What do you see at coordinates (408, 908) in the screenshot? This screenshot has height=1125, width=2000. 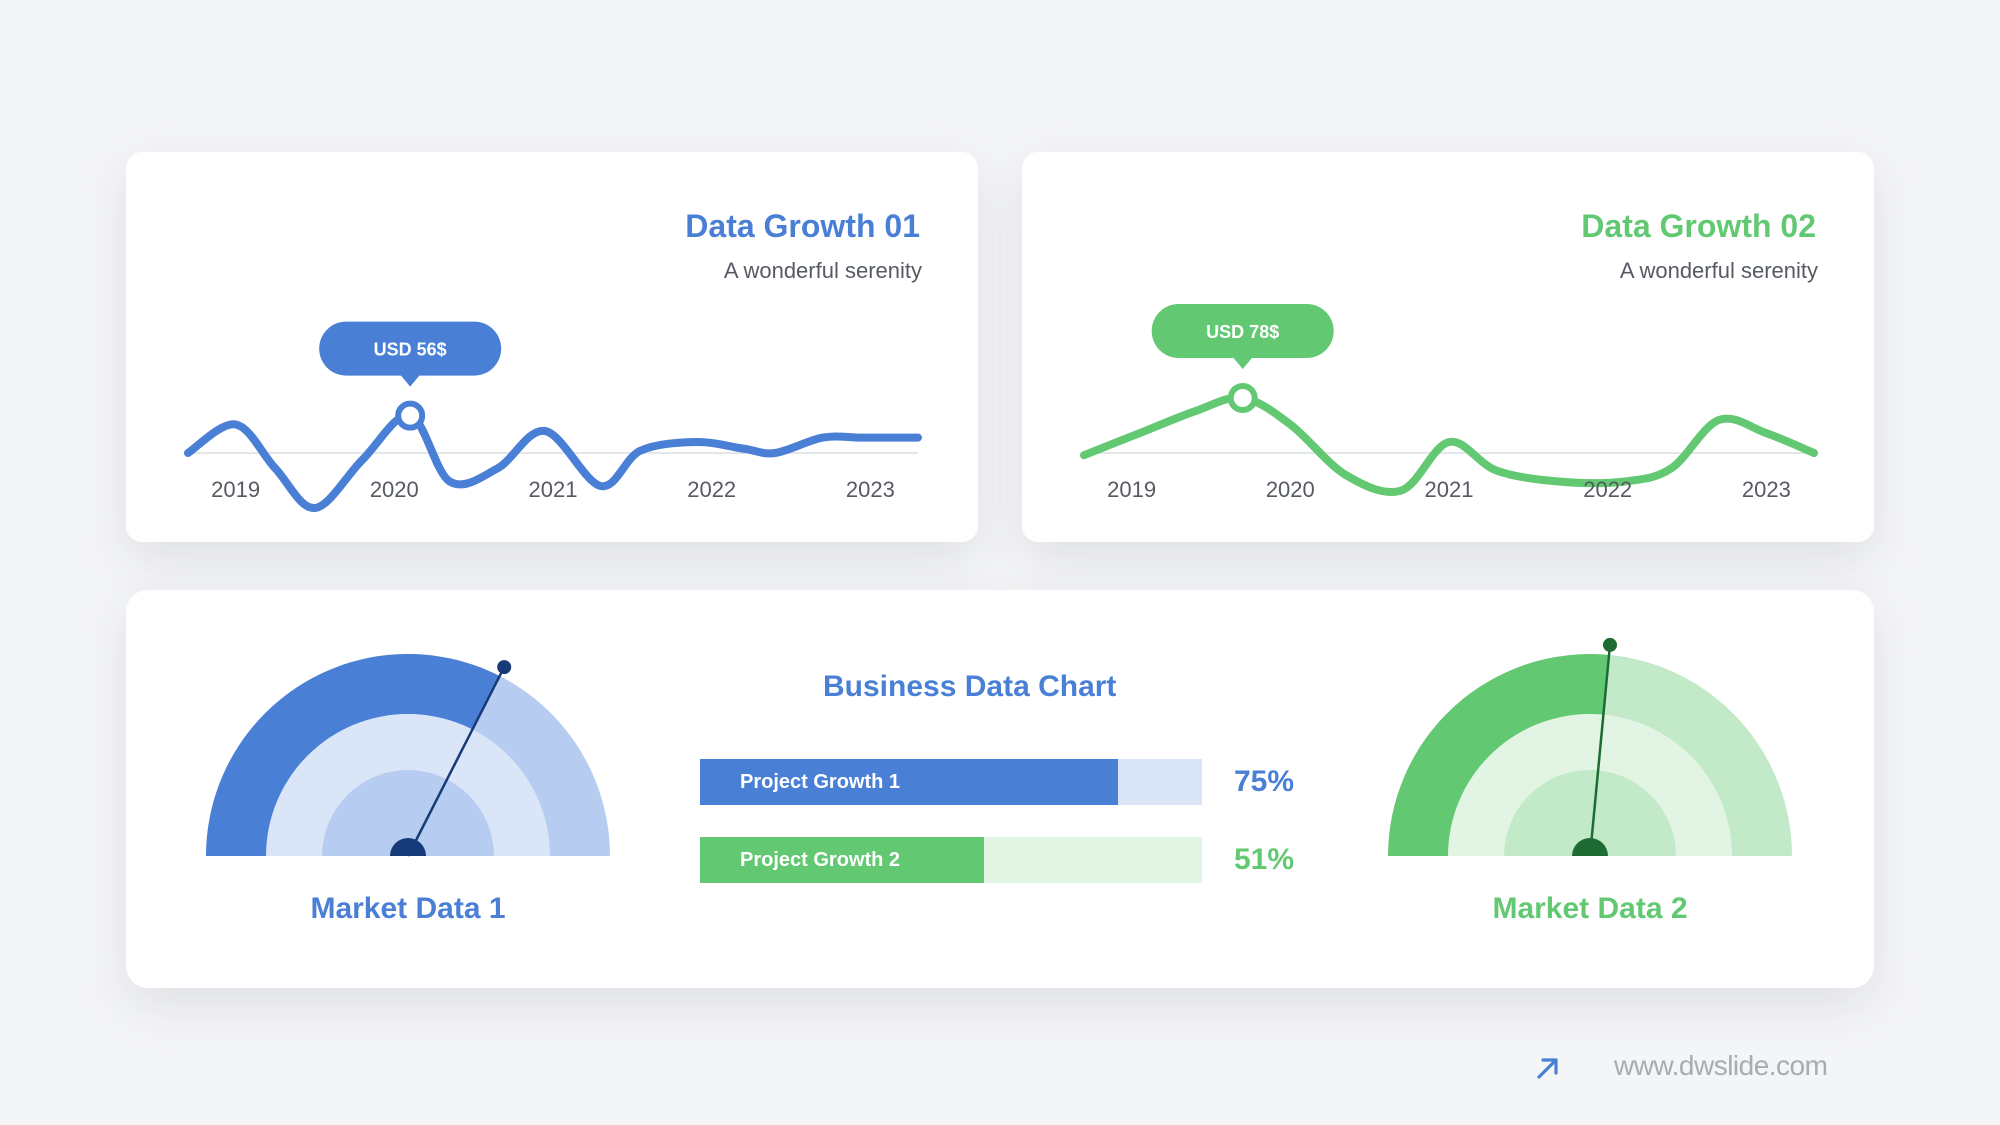 I see `market-data-1-label: Market Data 1` at bounding box center [408, 908].